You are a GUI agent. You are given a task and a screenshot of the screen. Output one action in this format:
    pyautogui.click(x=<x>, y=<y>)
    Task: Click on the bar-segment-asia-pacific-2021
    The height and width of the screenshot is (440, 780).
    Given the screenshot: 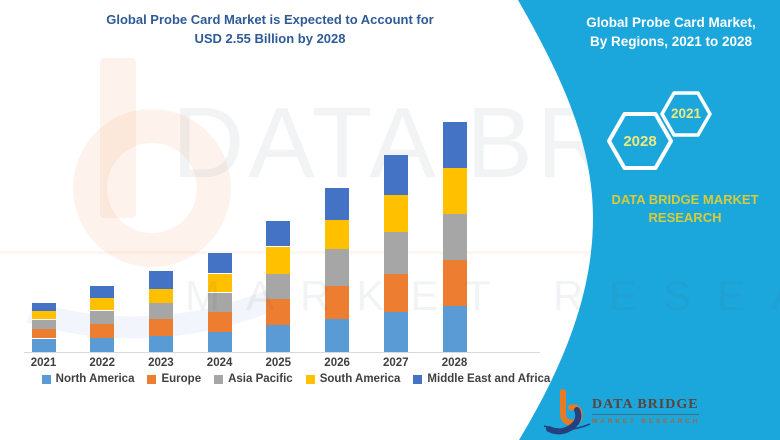 What is the action you would take?
    pyautogui.click(x=43, y=324)
    